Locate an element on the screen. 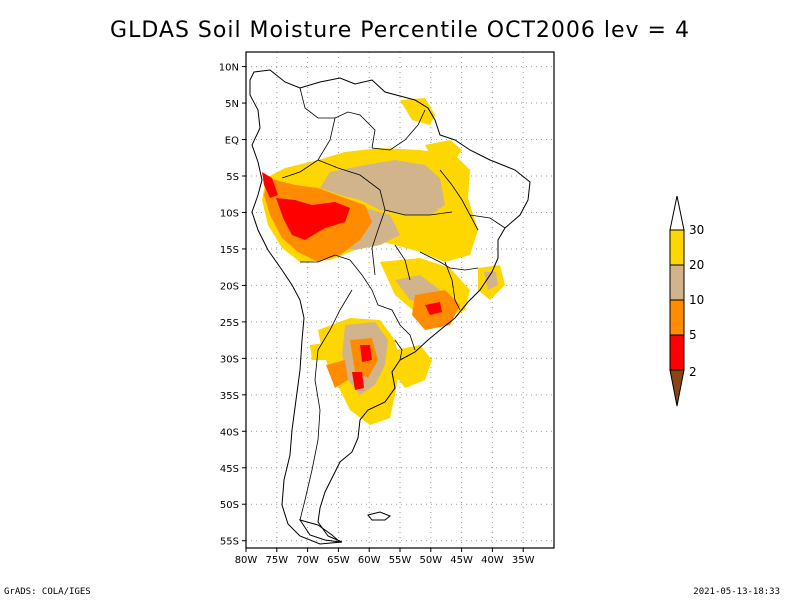 This screenshot has width=800, height=600. shade-argentina-orange is located at coordinates (337, 374).